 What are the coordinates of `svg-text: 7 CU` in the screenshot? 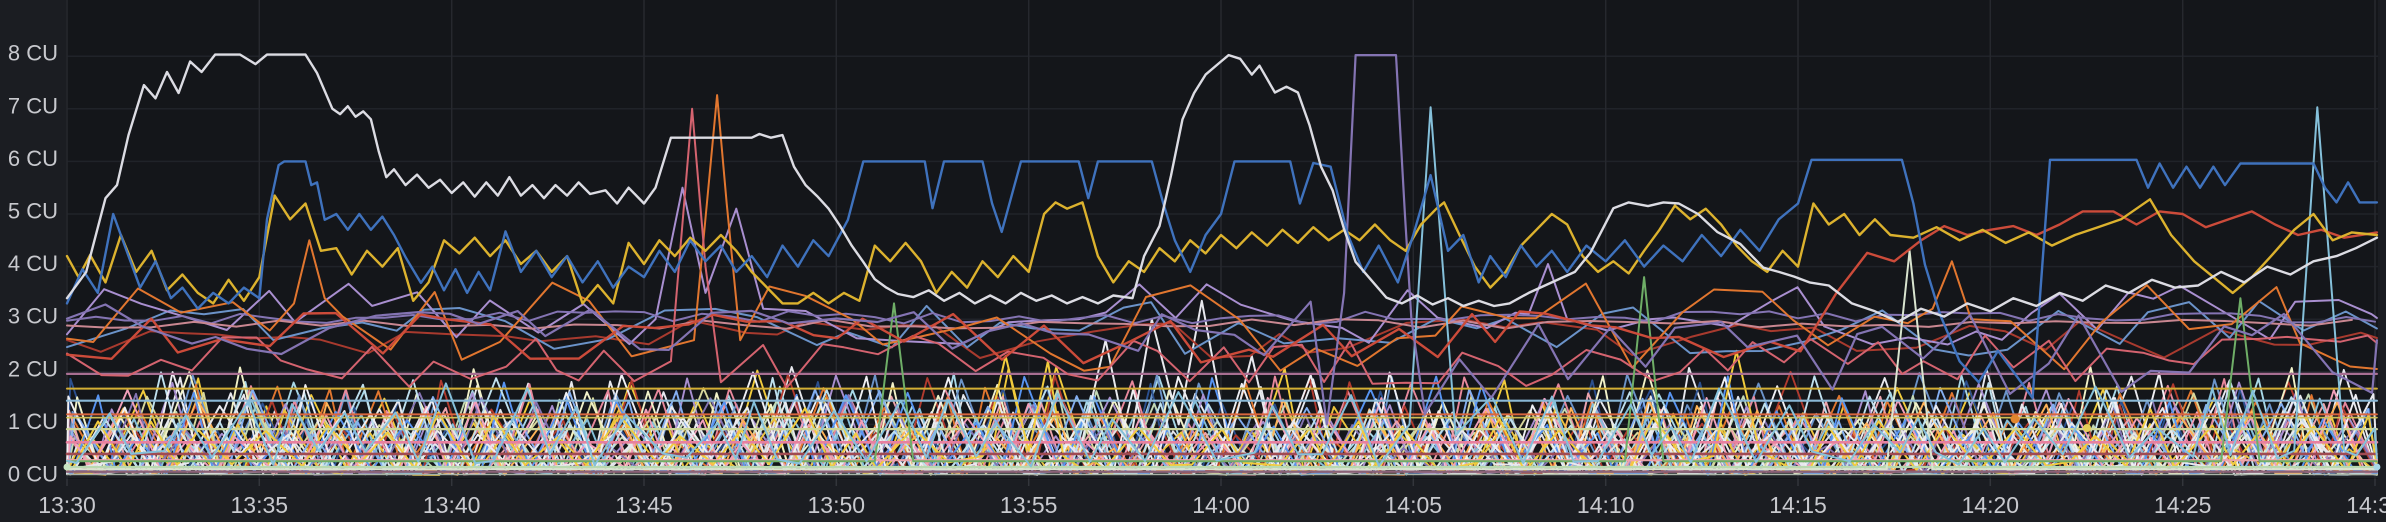 It's located at (33, 105).